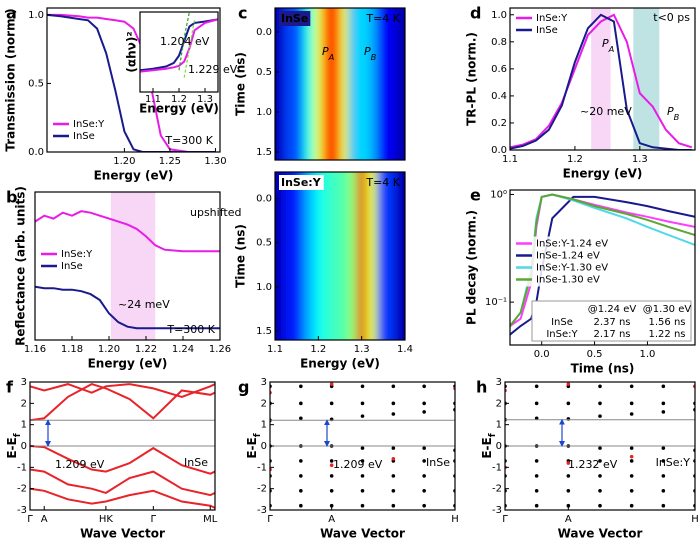 The image size is (700, 538). What do you see at coordinates (499, 42) in the screenshot?
I see `y-tick-label: 0.8` at bounding box center [499, 42].